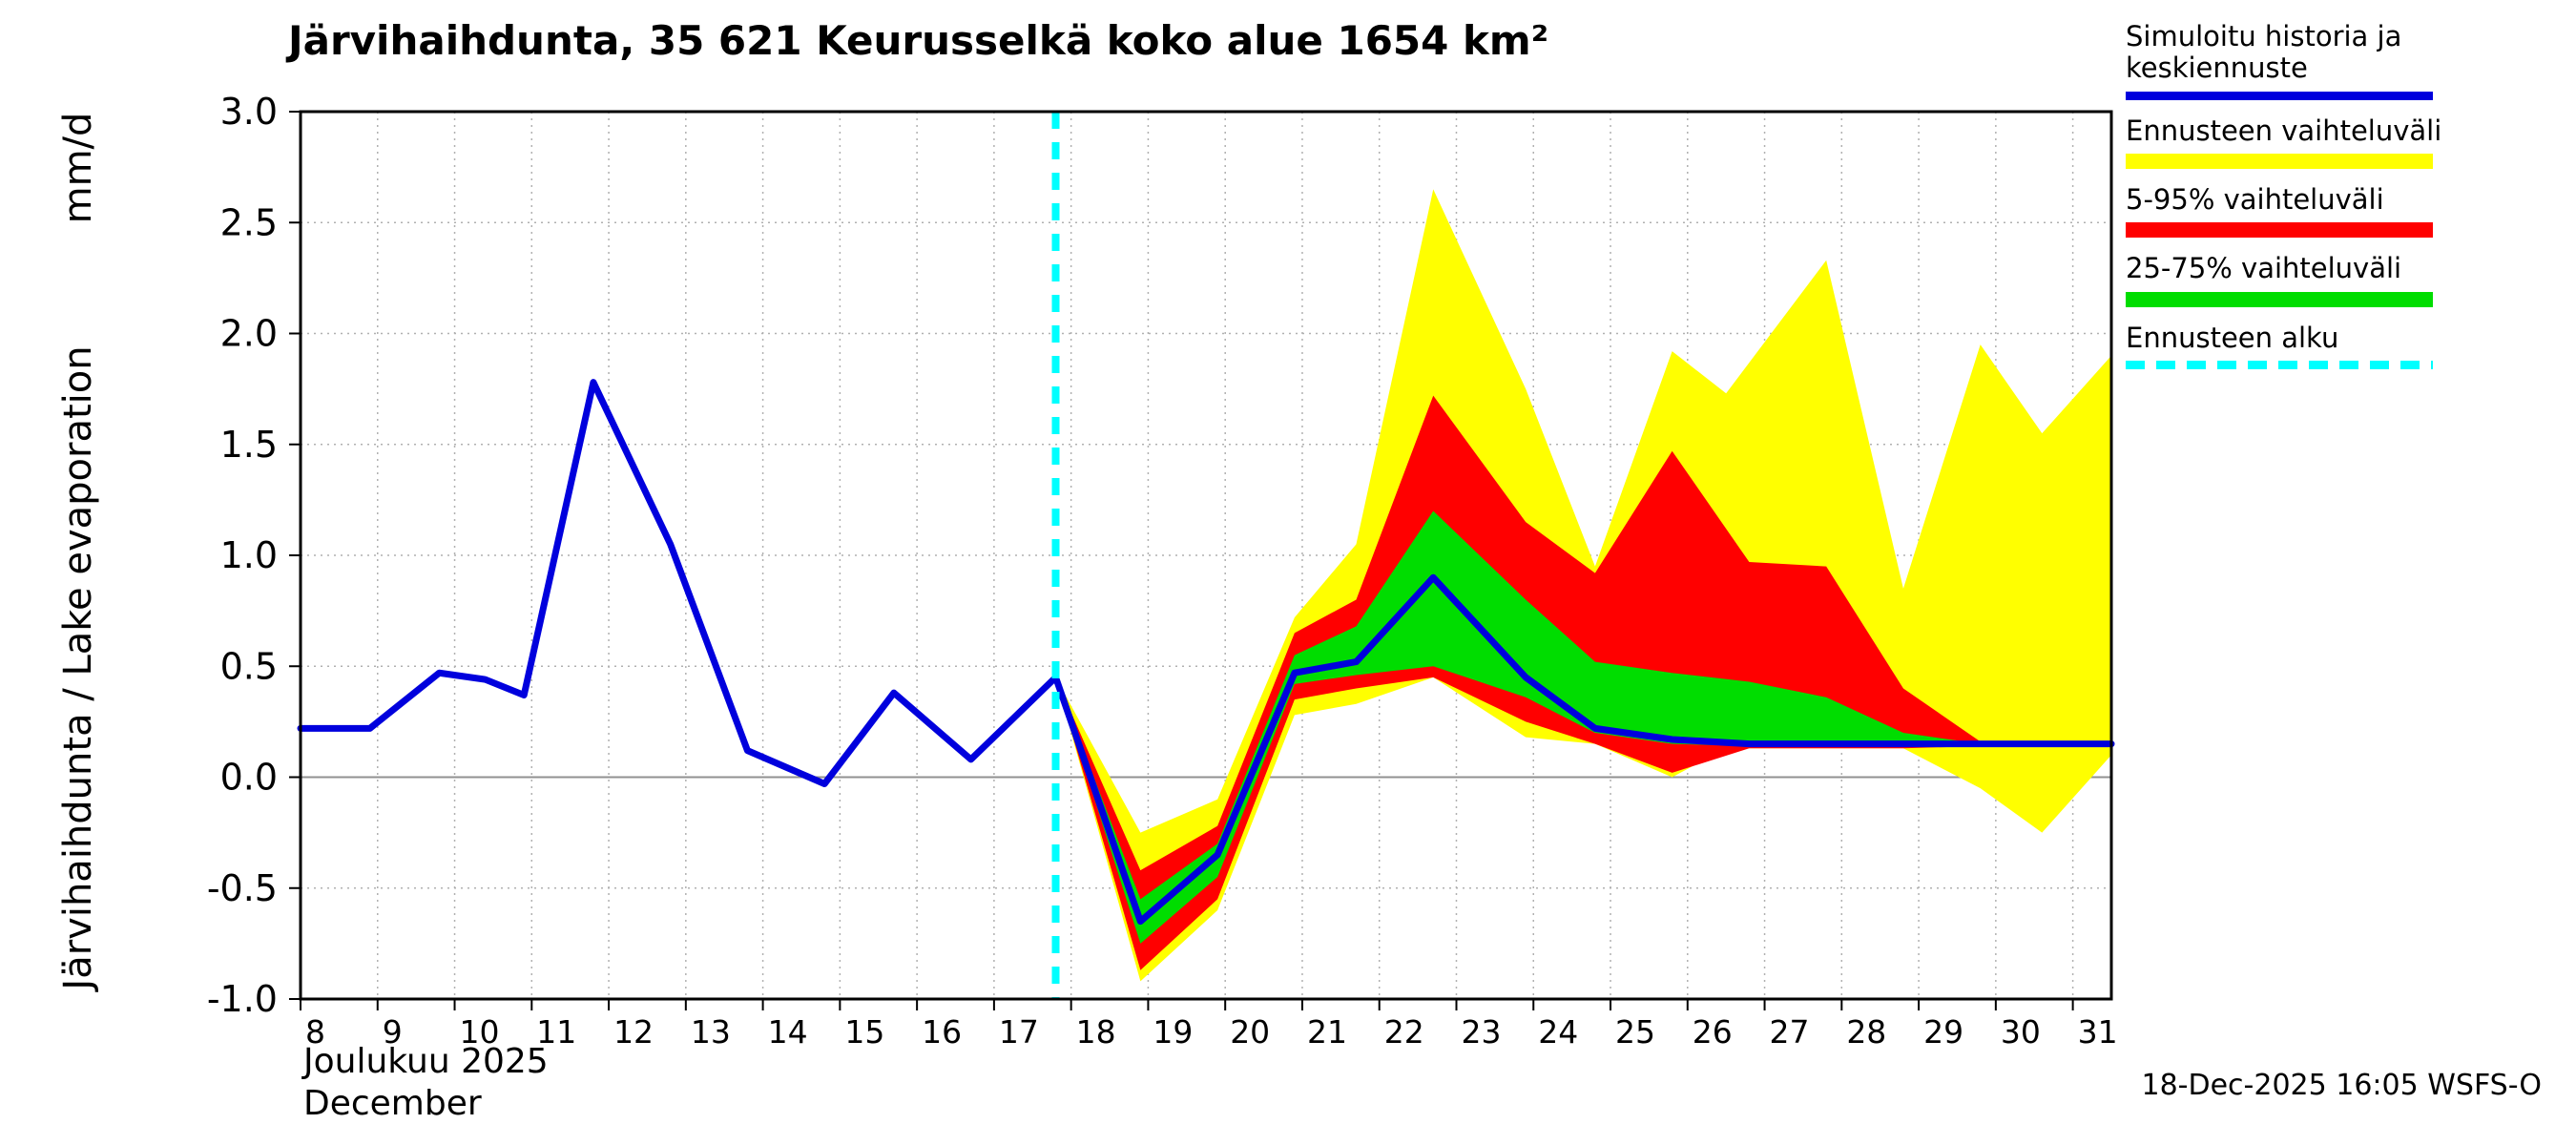 This screenshot has height=1145, width=2576. I want to click on x-tick-label: 24, so click(1558, 1032).